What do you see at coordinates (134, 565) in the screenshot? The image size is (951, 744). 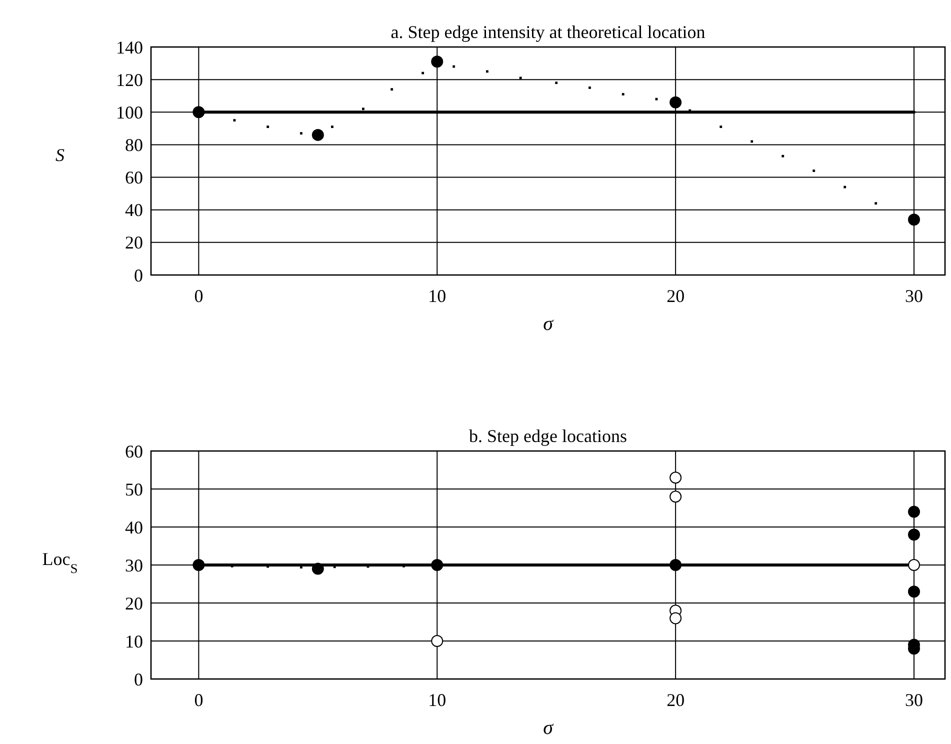 I see `y-tick-label: 30` at bounding box center [134, 565].